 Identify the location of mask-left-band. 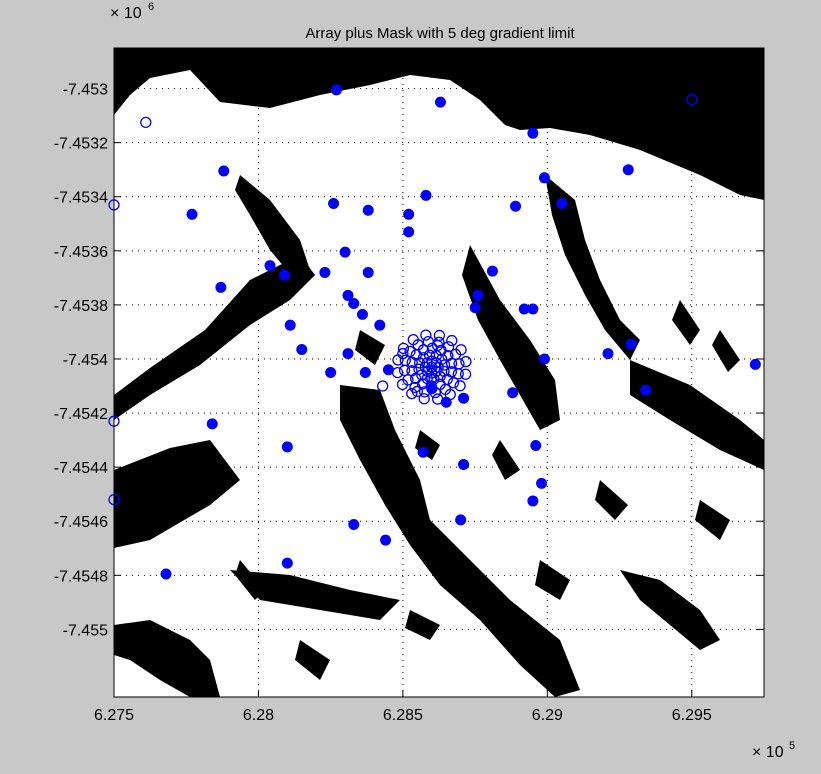
(214, 337).